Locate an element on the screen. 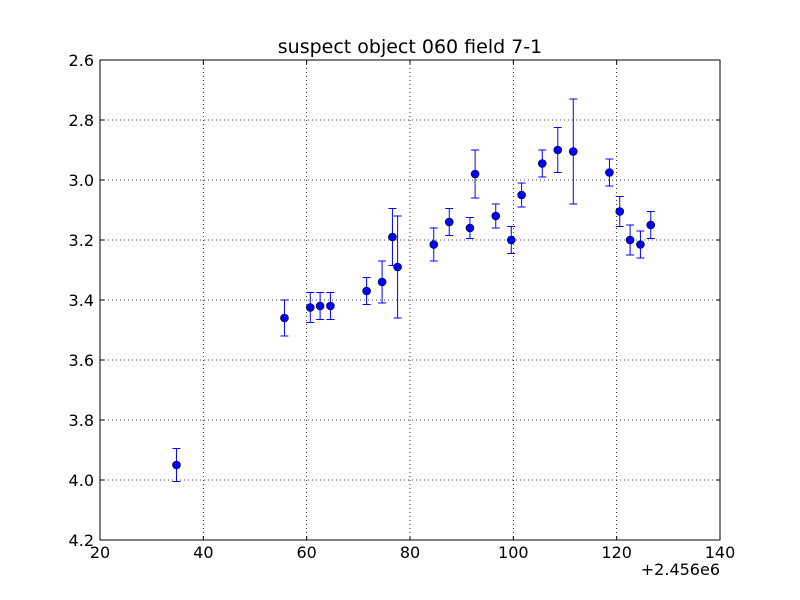 This screenshot has width=800, height=600. chart-title: suspect object 060 field 7-1 is located at coordinates (410, 47).